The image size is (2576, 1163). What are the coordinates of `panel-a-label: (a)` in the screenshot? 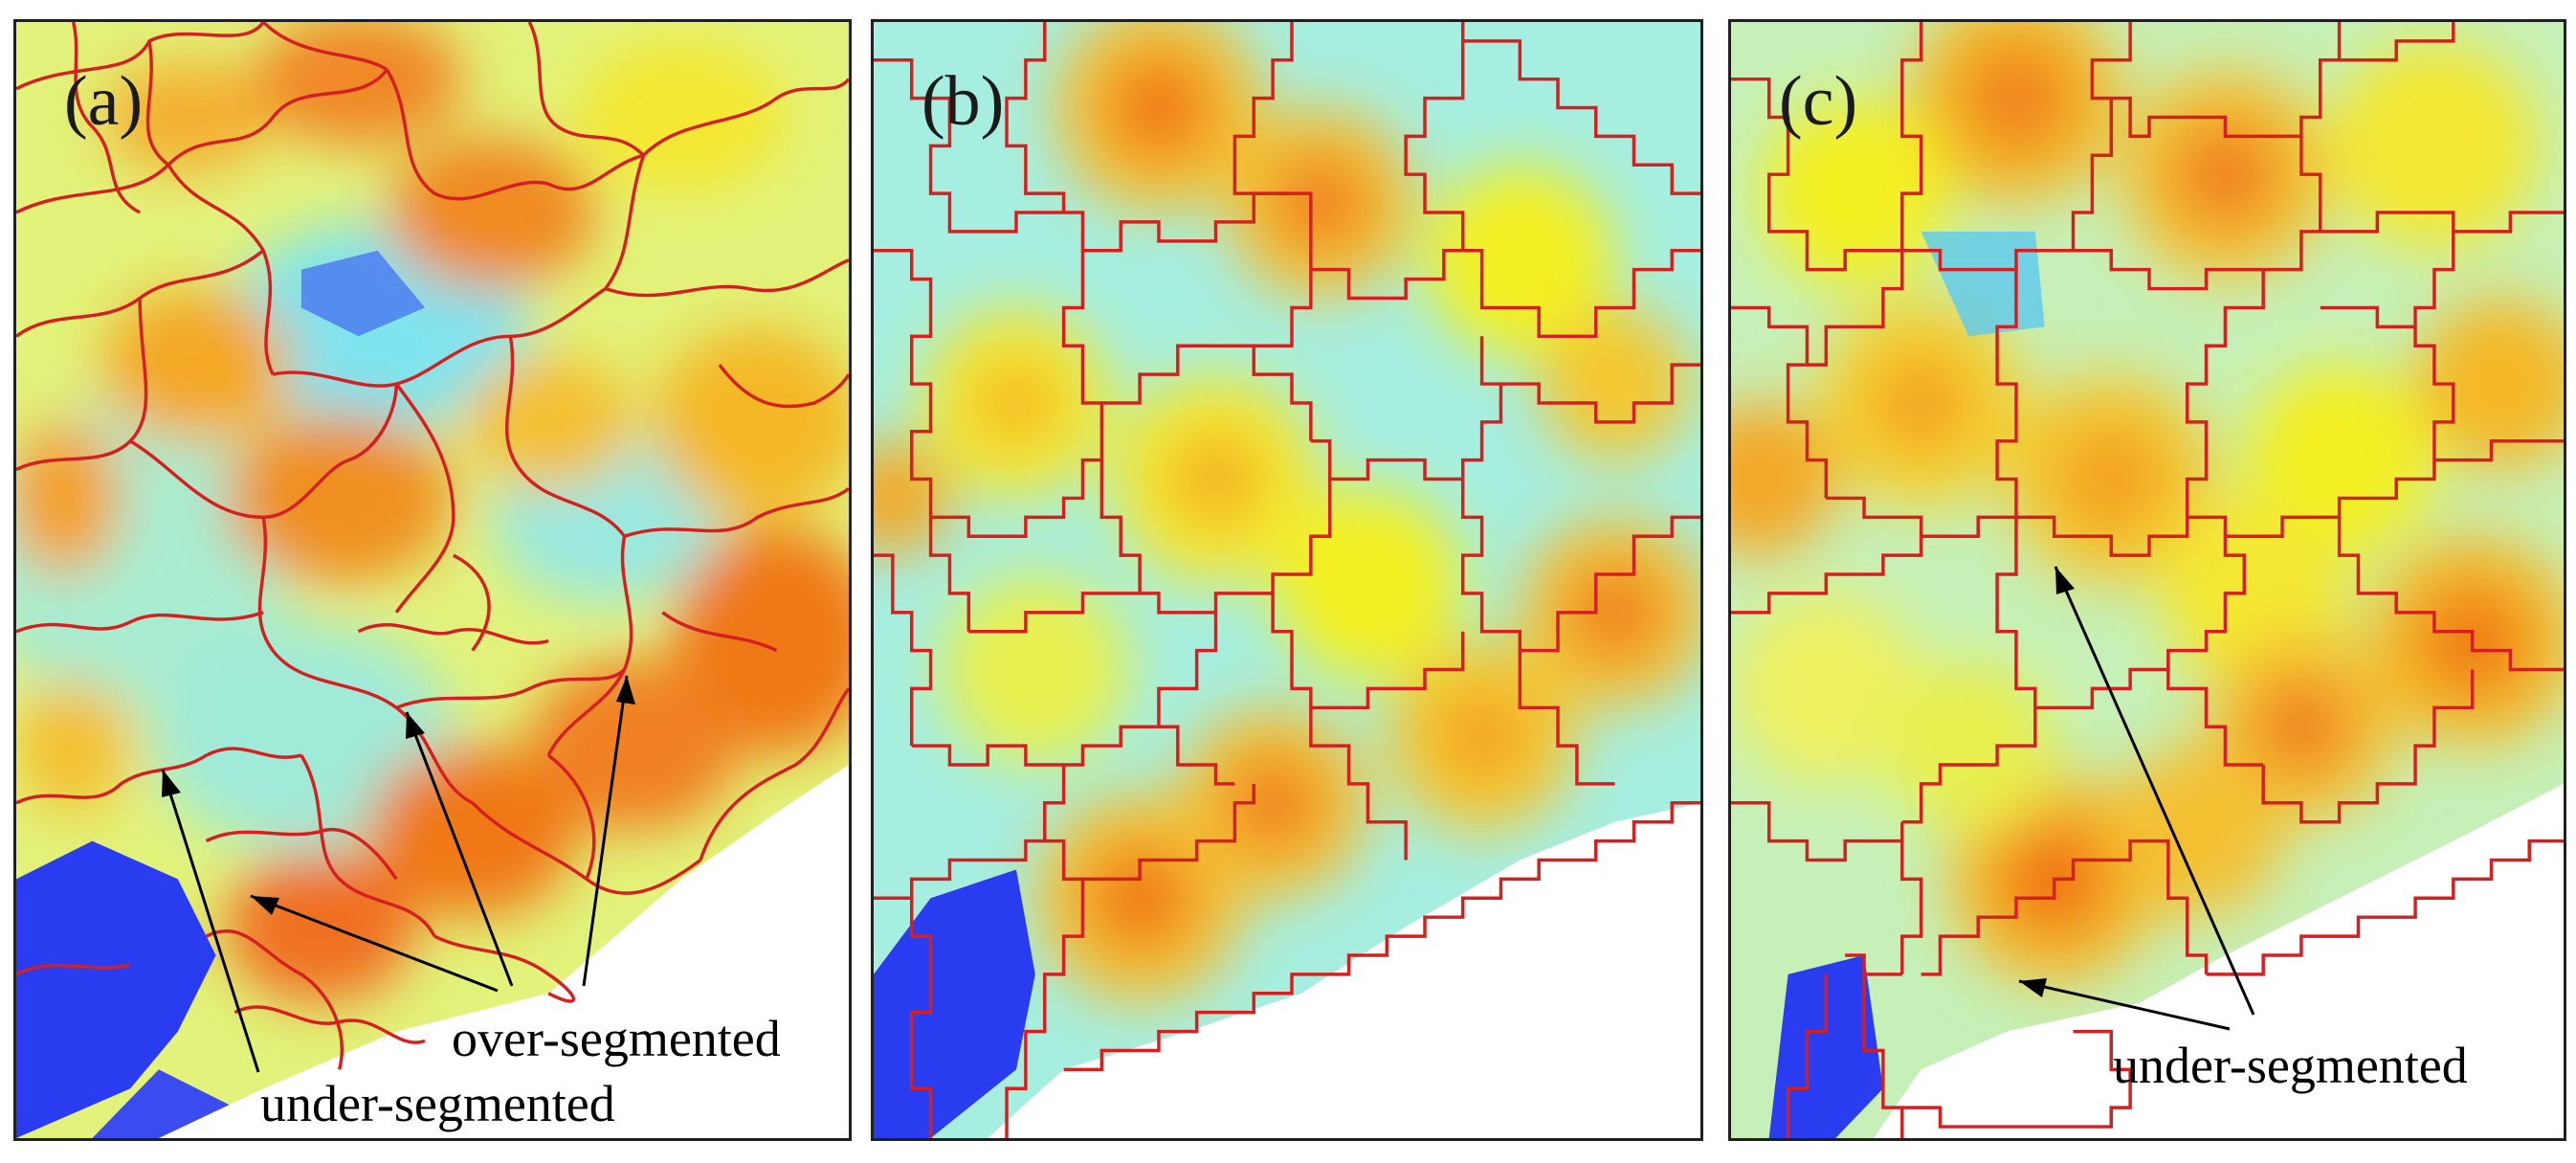 It's located at (104, 101).